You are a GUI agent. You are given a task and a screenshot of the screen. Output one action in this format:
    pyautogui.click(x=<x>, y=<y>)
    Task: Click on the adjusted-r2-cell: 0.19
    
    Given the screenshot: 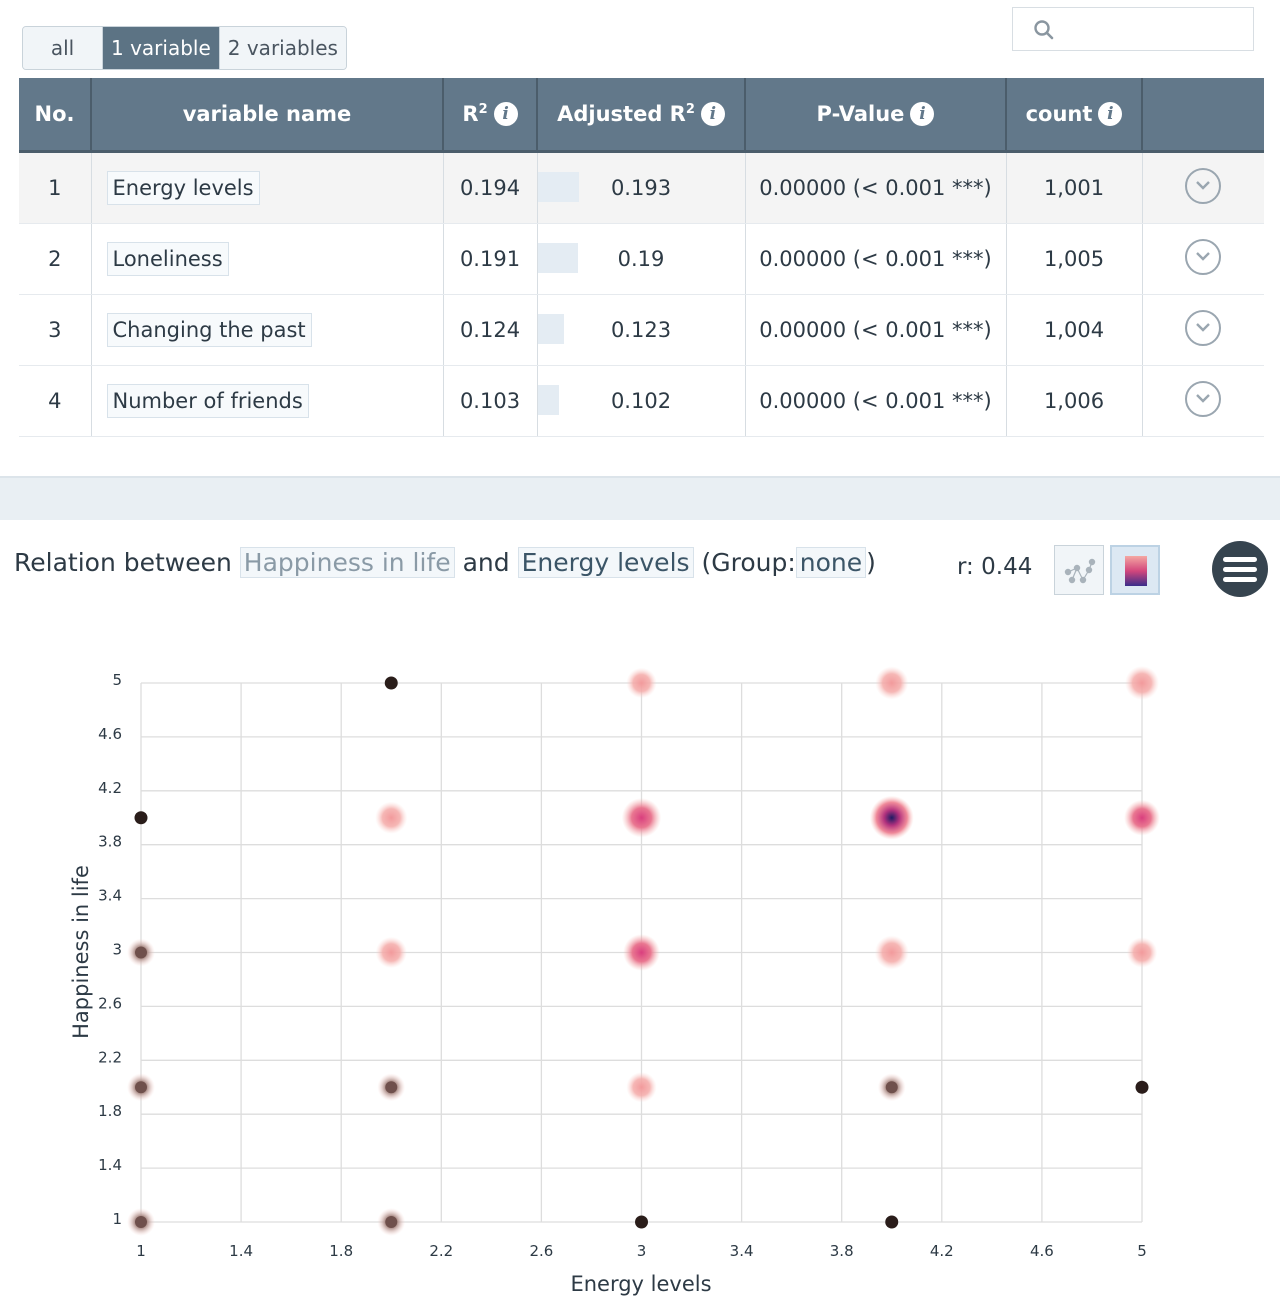 What is the action you would take?
    pyautogui.click(x=641, y=259)
    